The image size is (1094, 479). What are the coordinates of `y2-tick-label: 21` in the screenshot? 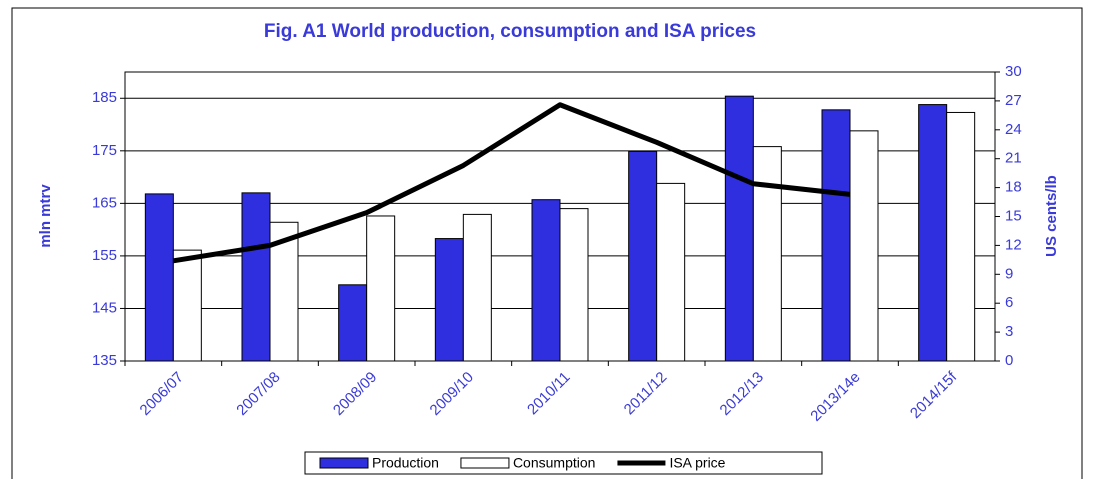 It's located at (1013, 158).